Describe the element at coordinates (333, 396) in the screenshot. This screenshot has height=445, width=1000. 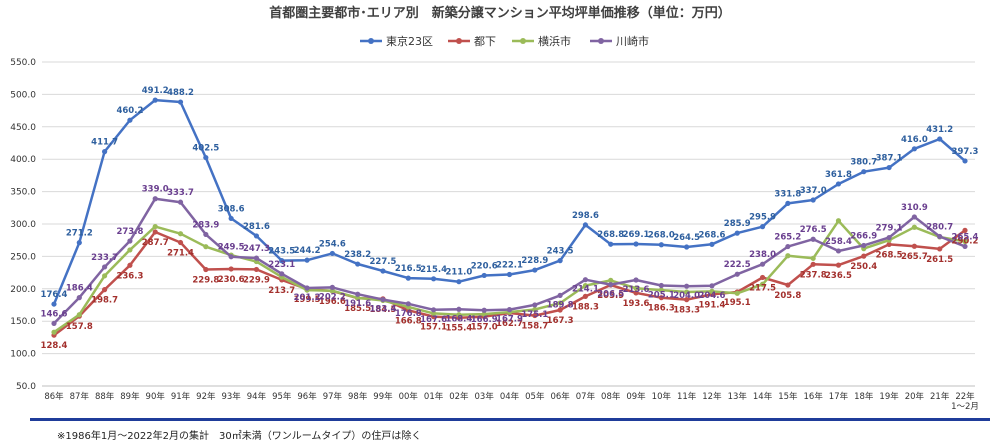
I see `x-tick-label: 97年` at that location.